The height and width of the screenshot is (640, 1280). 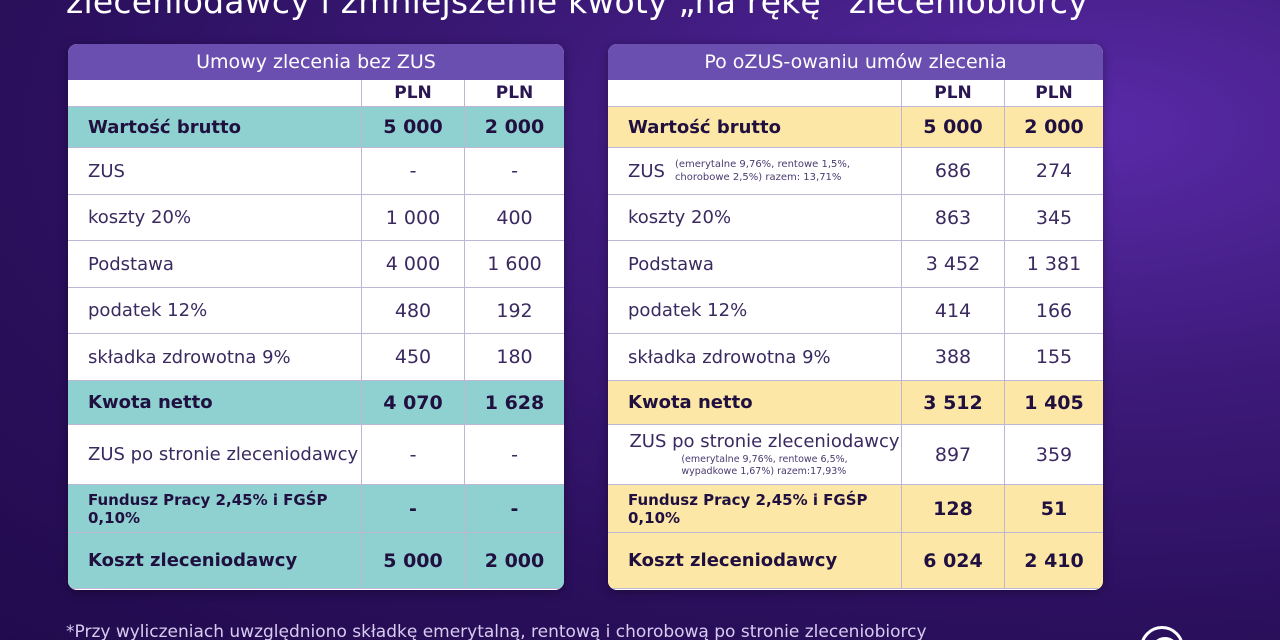 What do you see at coordinates (762, 164) in the screenshot?
I see `zus-note-line: (emerytalne 9,76%, rentowe 1,5%,` at bounding box center [762, 164].